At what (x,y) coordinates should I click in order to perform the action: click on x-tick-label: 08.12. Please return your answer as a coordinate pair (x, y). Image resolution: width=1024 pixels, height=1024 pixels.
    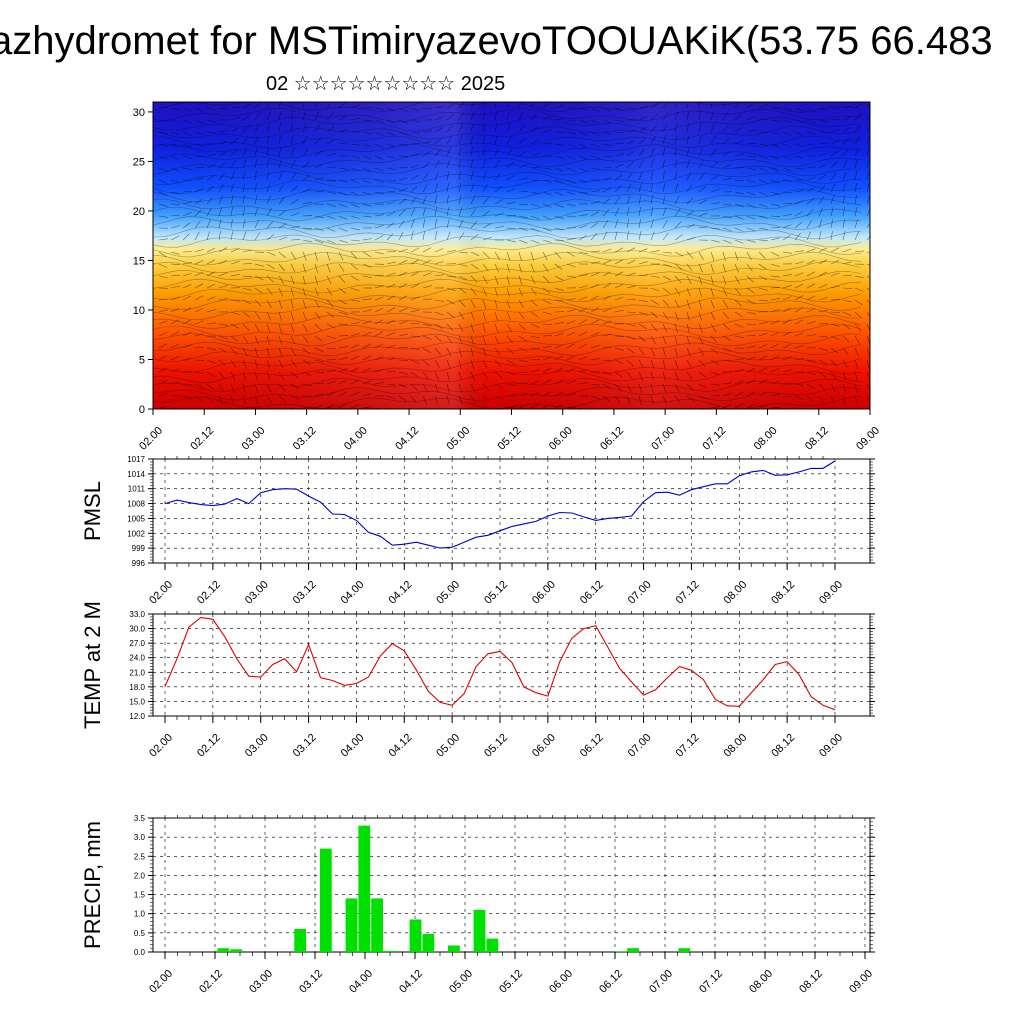
    Looking at the image, I should click on (783, 593).